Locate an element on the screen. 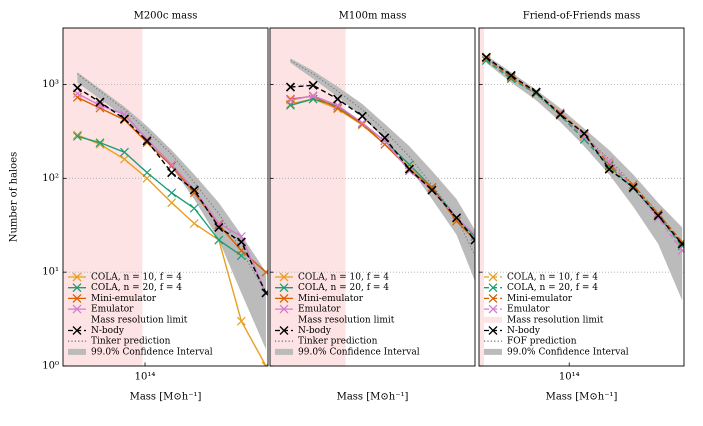 The image size is (703, 426). legend-label: FOF prediction is located at coordinates (542, 342).